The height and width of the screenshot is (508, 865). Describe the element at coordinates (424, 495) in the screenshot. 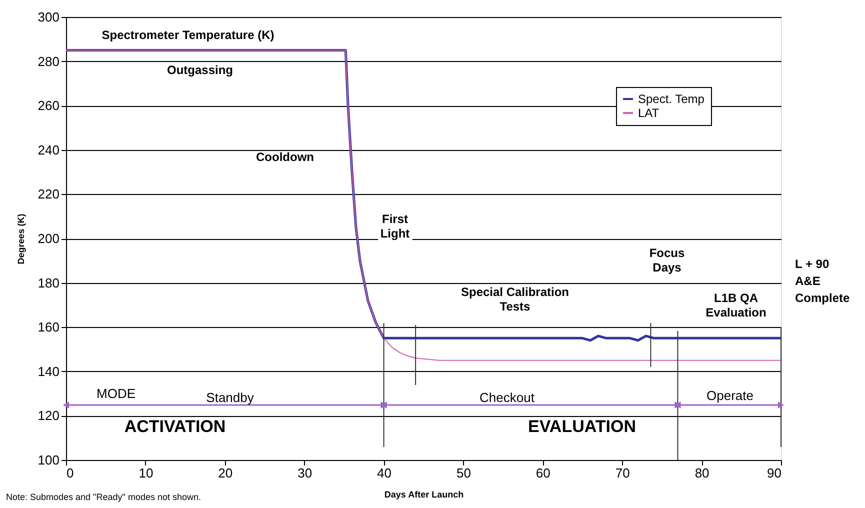

I see `x-axis-title: Days After Launch` at that location.